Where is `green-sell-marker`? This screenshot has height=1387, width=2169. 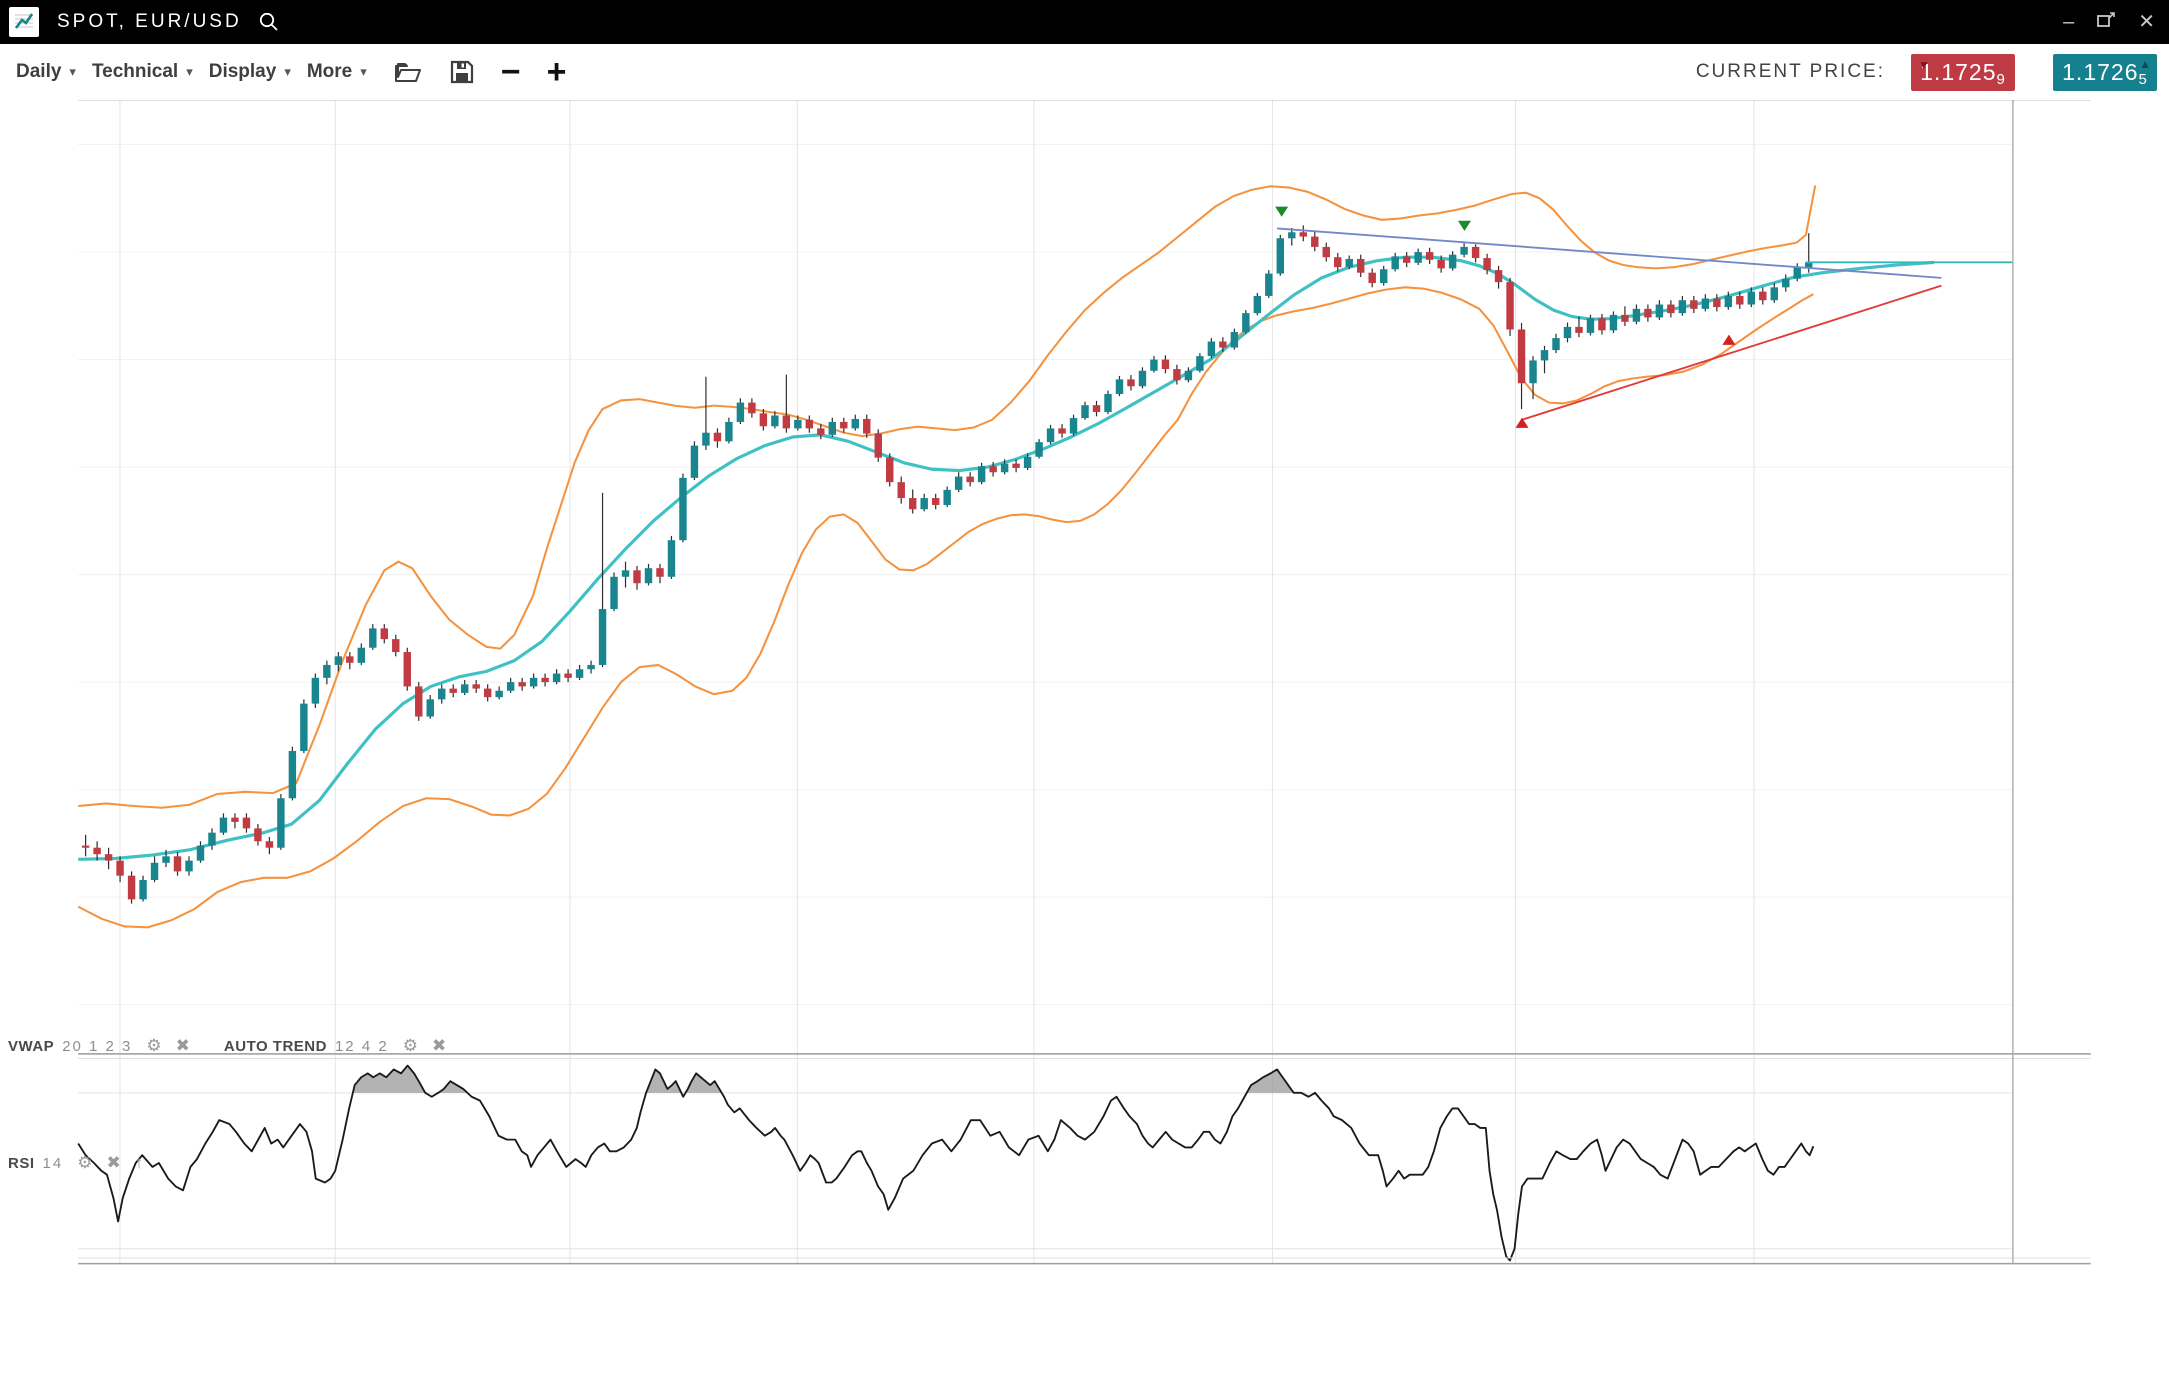 green-sell-marker is located at coordinates (1464, 225).